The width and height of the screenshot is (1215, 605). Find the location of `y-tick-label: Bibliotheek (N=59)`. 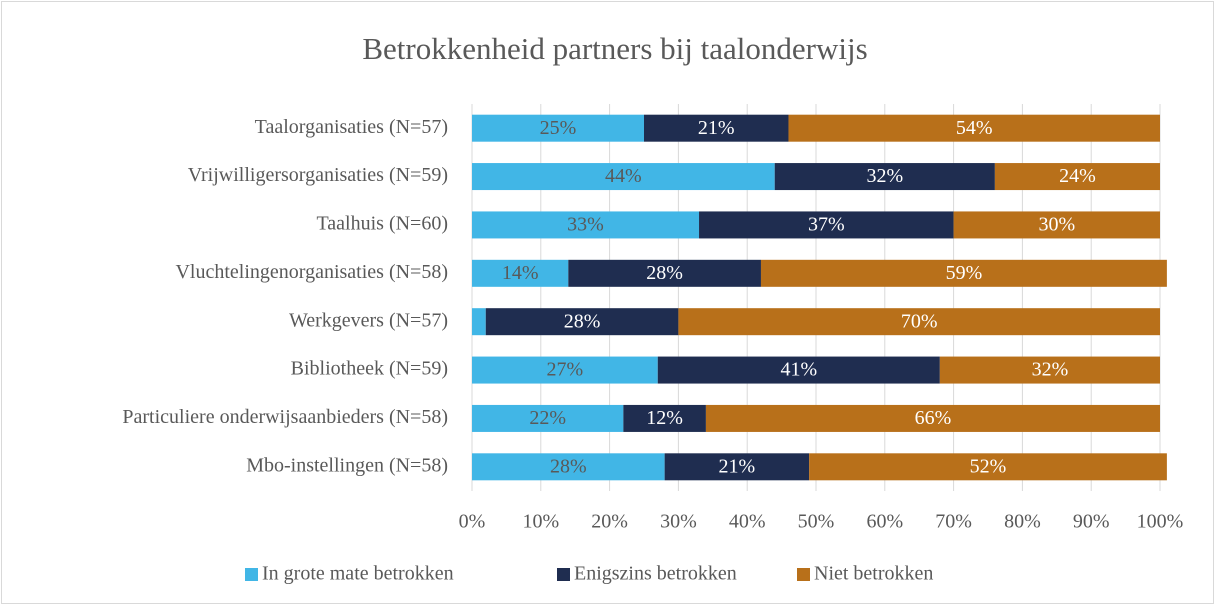

y-tick-label: Bibliotheek (N=59) is located at coordinates (369, 369).